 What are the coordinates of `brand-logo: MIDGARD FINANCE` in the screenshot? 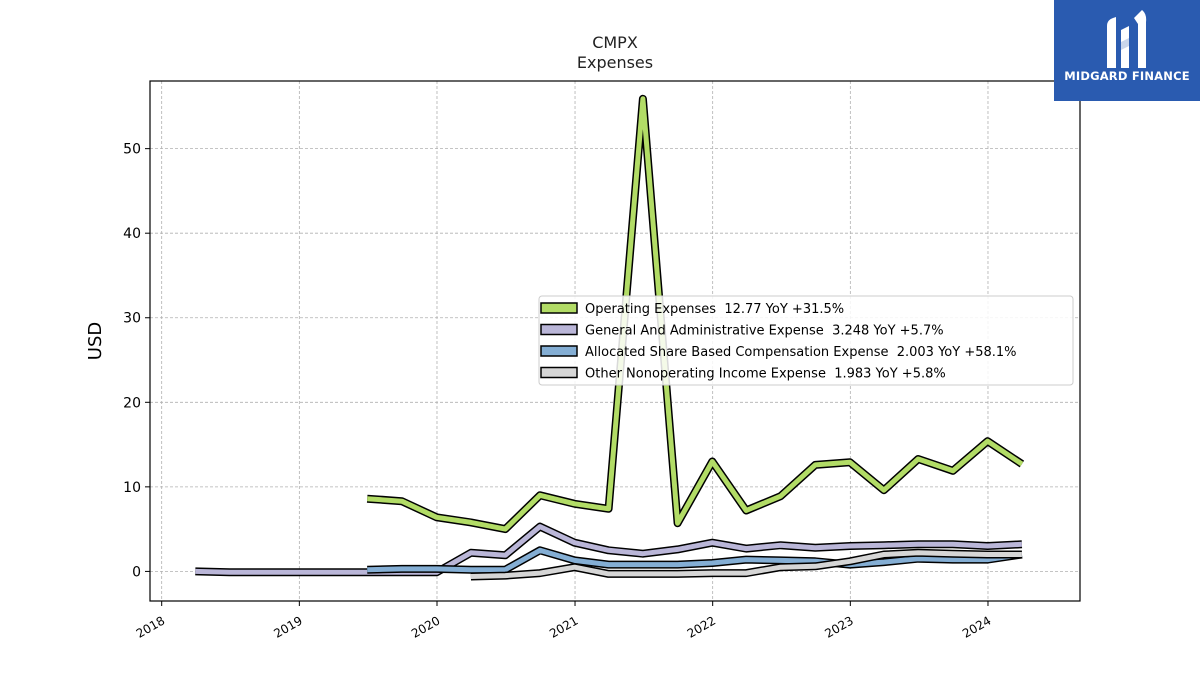 It's located at (1127, 50).